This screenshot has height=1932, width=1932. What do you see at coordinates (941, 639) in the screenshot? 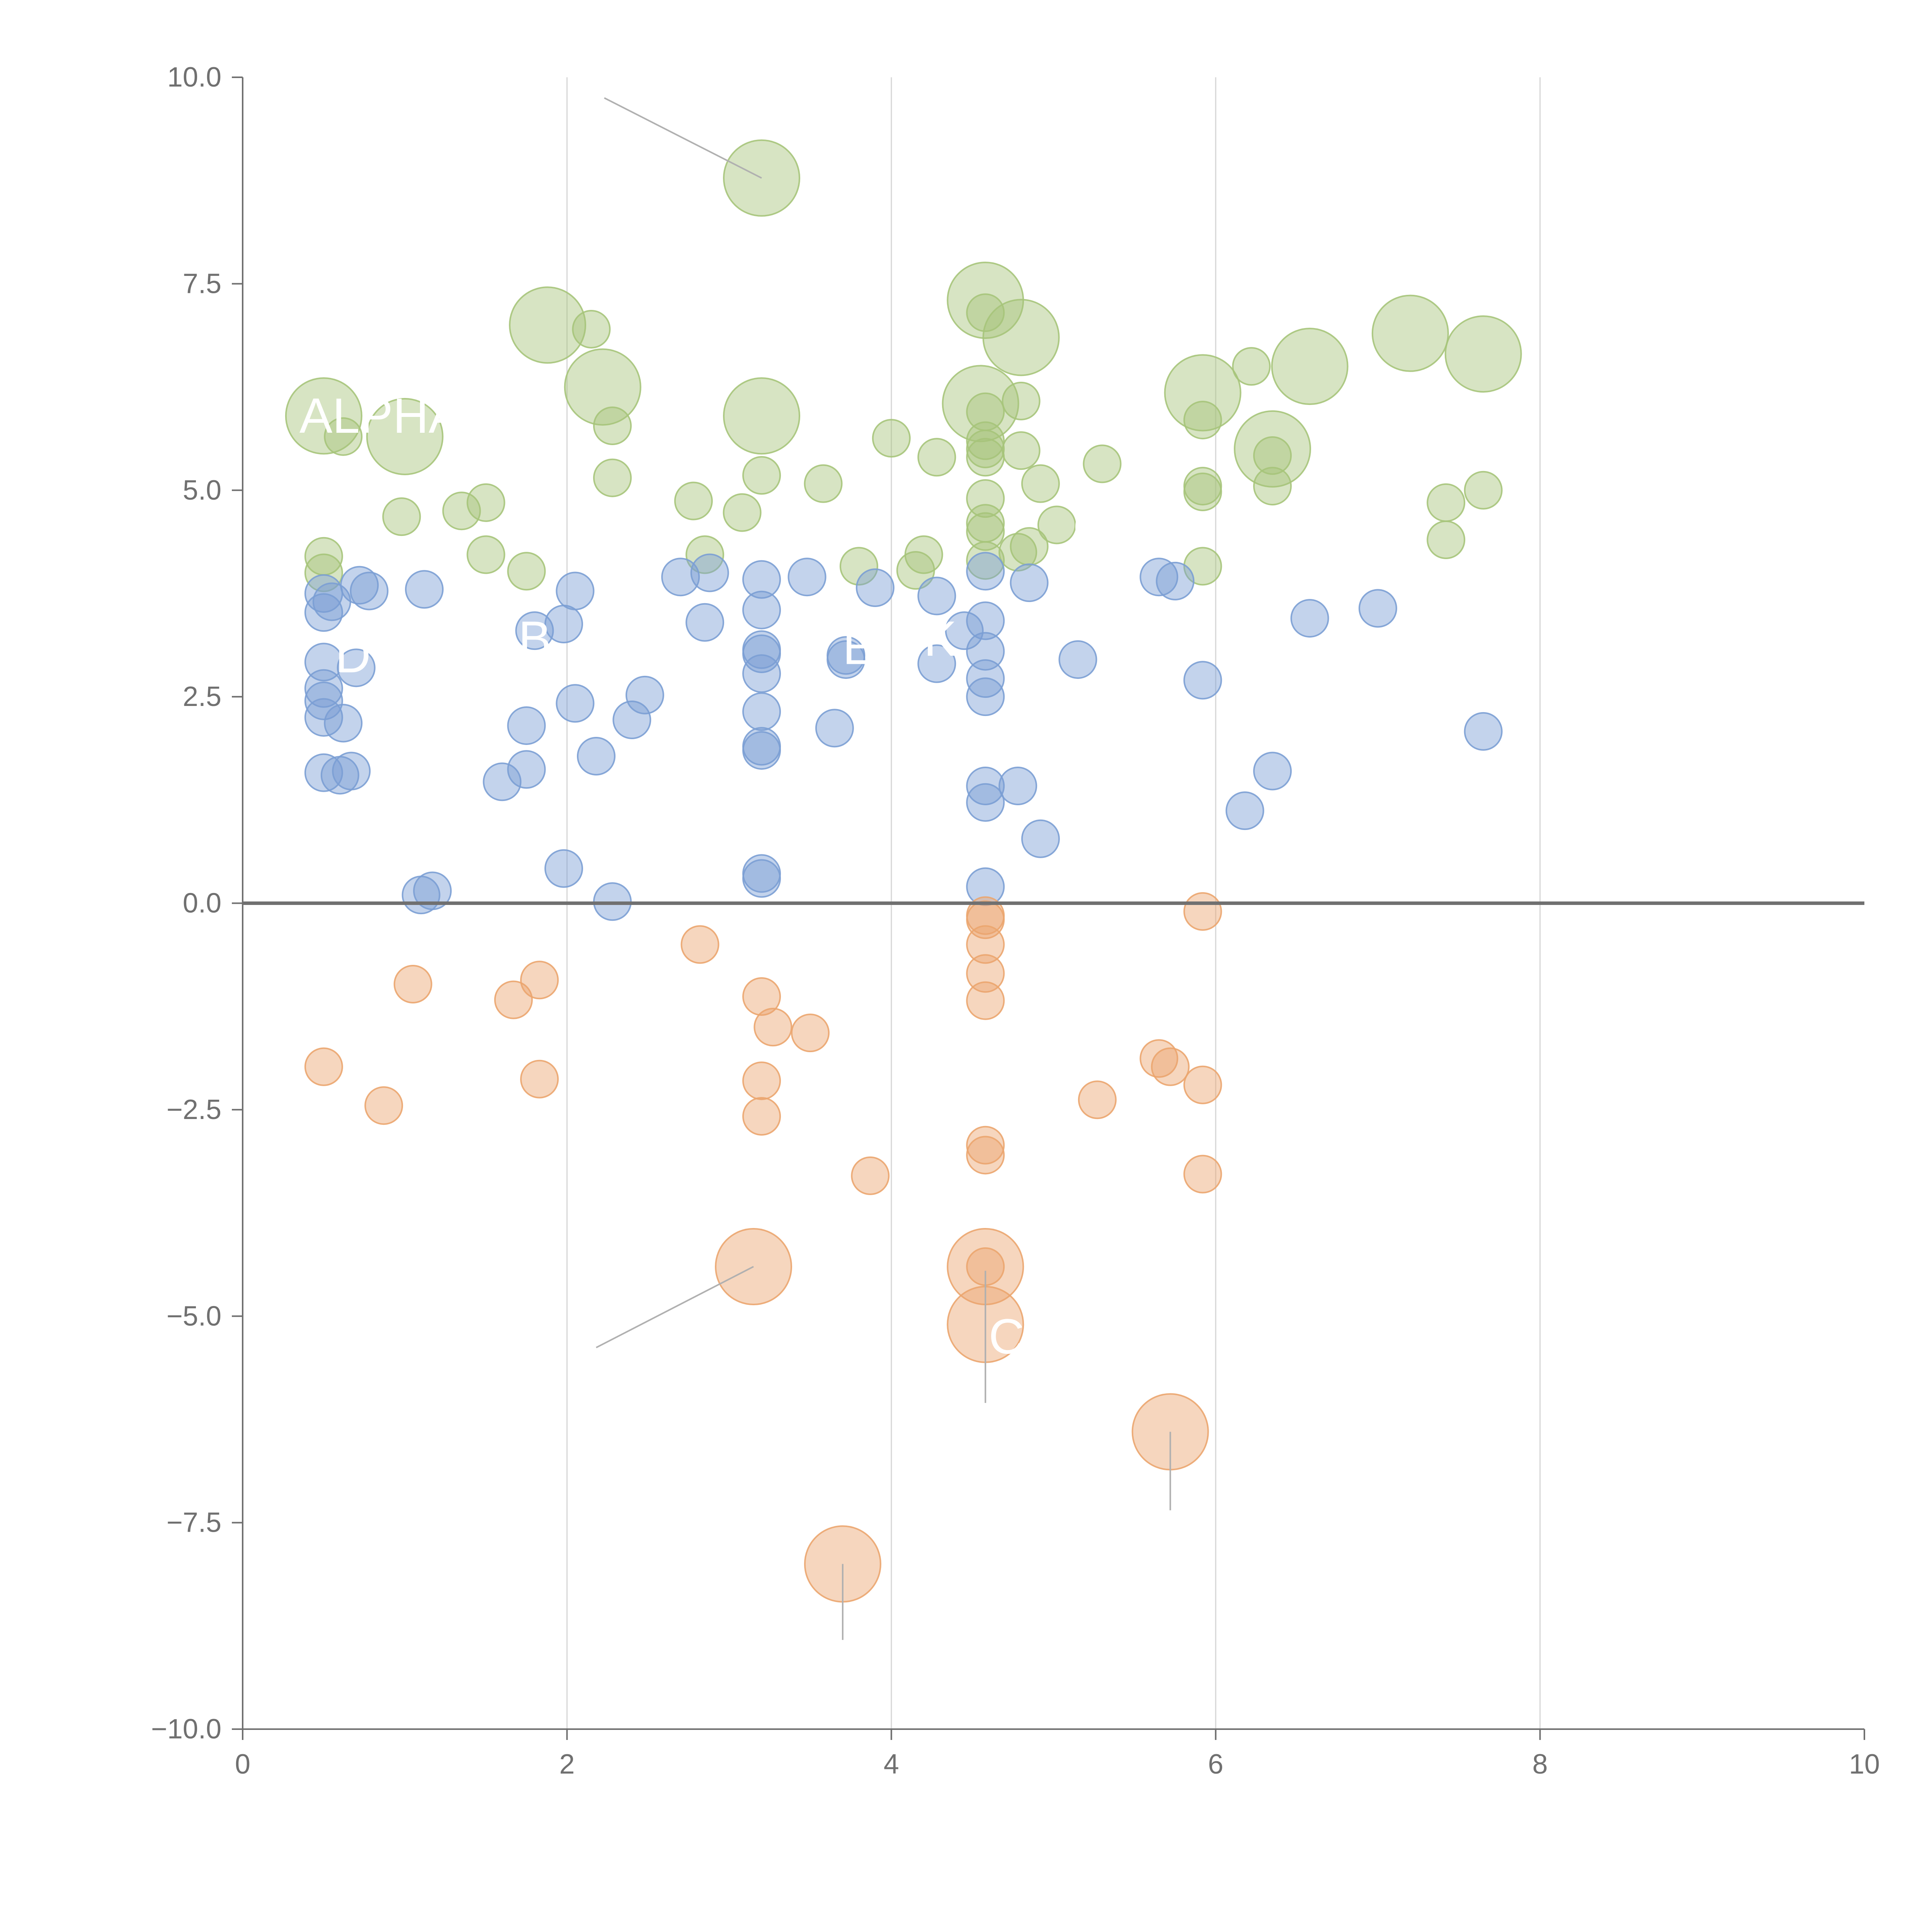
I see `bubble-annotation: K` at bounding box center [941, 639].